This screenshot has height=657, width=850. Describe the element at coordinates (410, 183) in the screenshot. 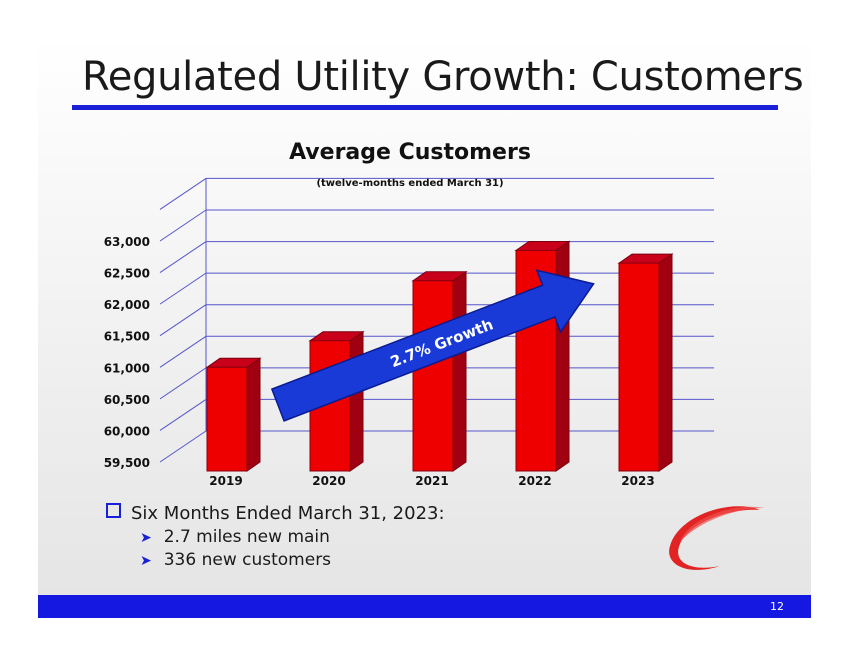

I see `chart-subtitle: (twelve-months ended March 31)` at that location.